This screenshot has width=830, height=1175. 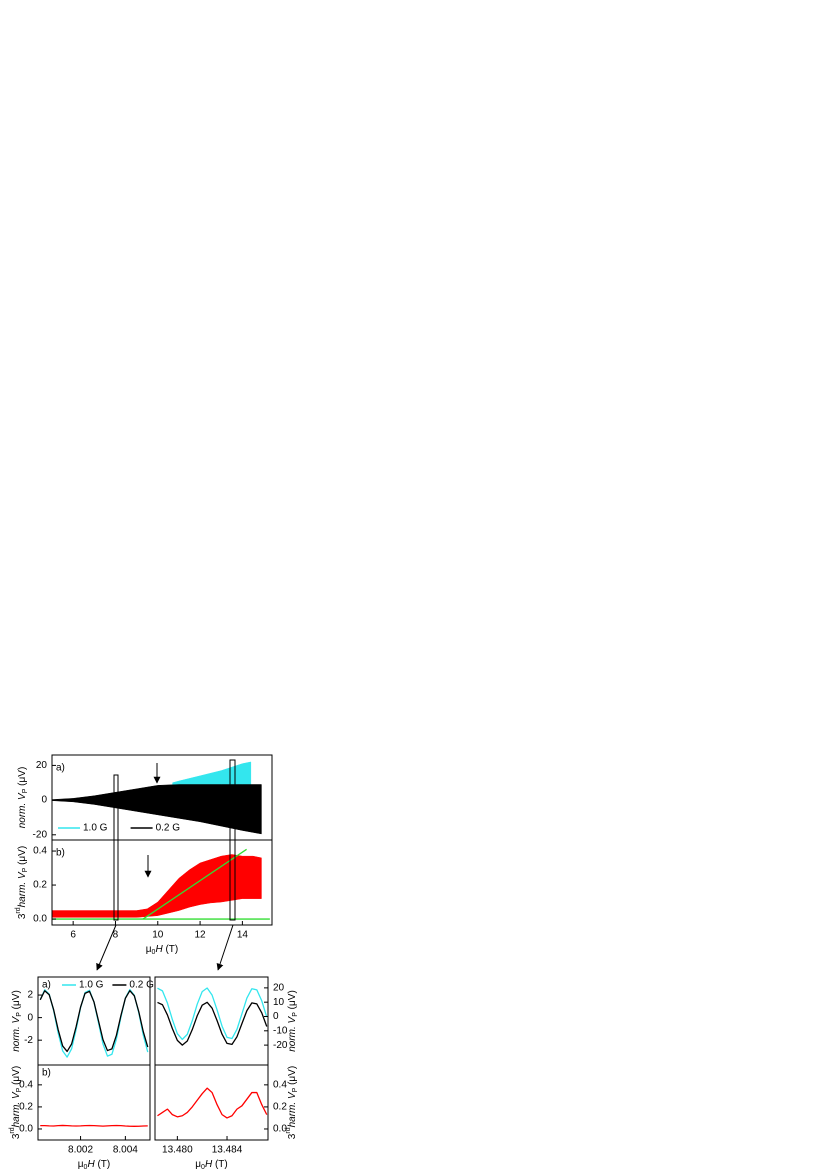 I want to click on y-tick-label: -10, so click(x=280, y=1030).